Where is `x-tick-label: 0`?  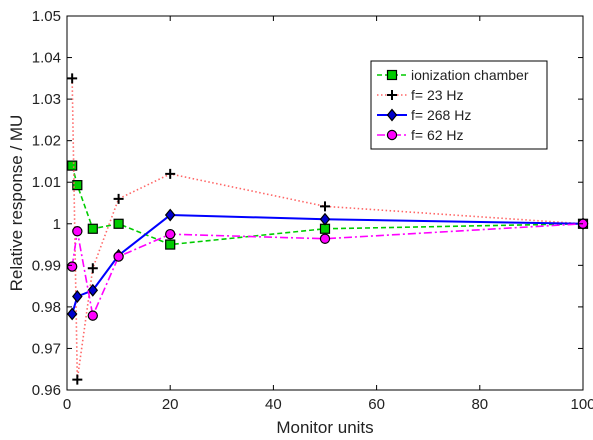 x-tick-label: 0 is located at coordinates (67, 404).